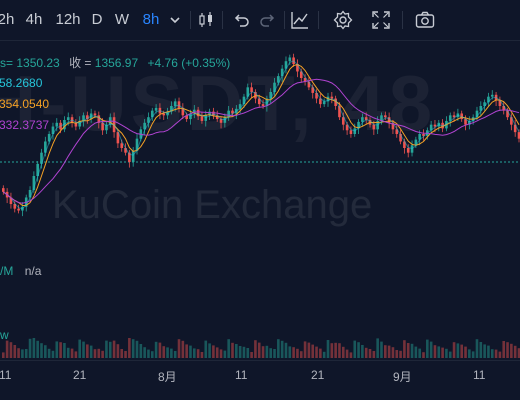  I want to click on interval-4h: 4h, so click(34, 19).